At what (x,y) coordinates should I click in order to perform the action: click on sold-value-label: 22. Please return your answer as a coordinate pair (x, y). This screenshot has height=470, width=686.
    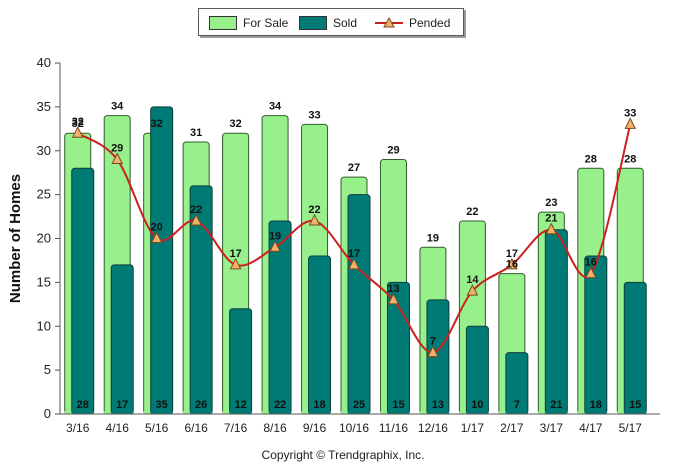
    Looking at the image, I should click on (280, 405).